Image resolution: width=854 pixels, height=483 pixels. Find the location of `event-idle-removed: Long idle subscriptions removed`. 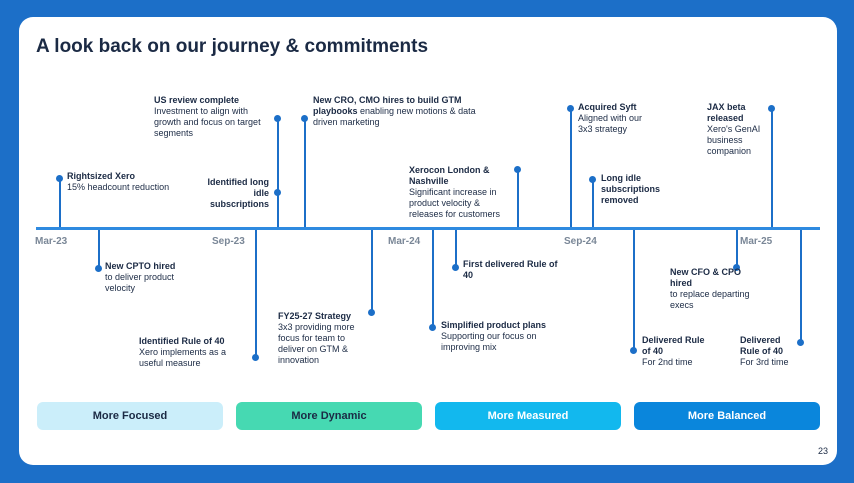

event-idle-removed: Long idle subscriptions removed is located at coordinates (631, 189).